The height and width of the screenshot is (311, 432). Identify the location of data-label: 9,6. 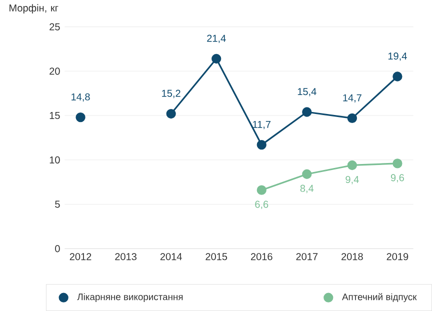
(397, 178).